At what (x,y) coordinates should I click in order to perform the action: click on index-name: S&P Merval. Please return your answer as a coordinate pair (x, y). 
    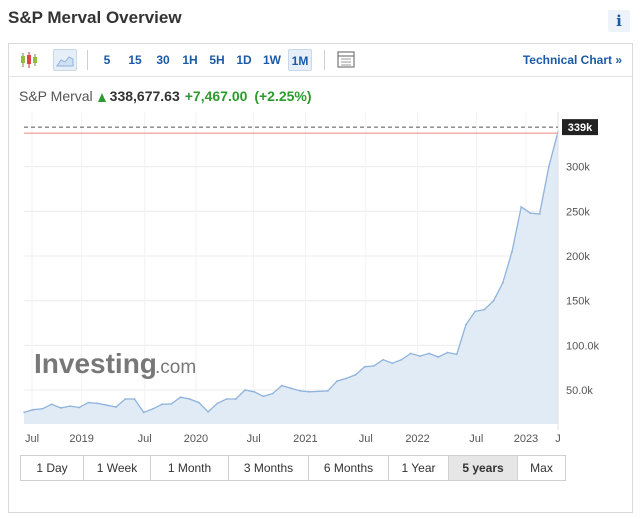
    Looking at the image, I should click on (56, 96).